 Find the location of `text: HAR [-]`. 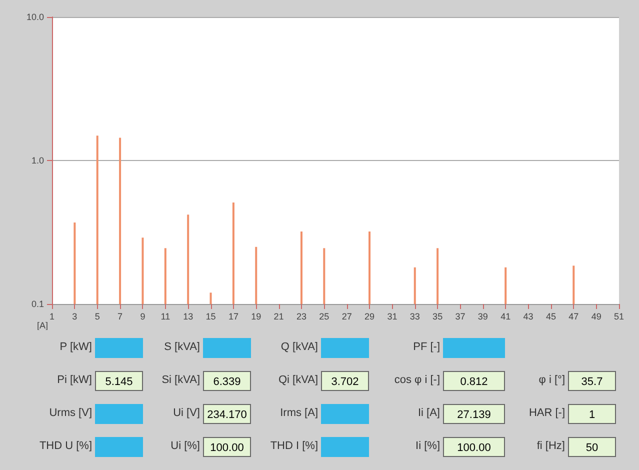

text: HAR [-] is located at coordinates (546, 413).